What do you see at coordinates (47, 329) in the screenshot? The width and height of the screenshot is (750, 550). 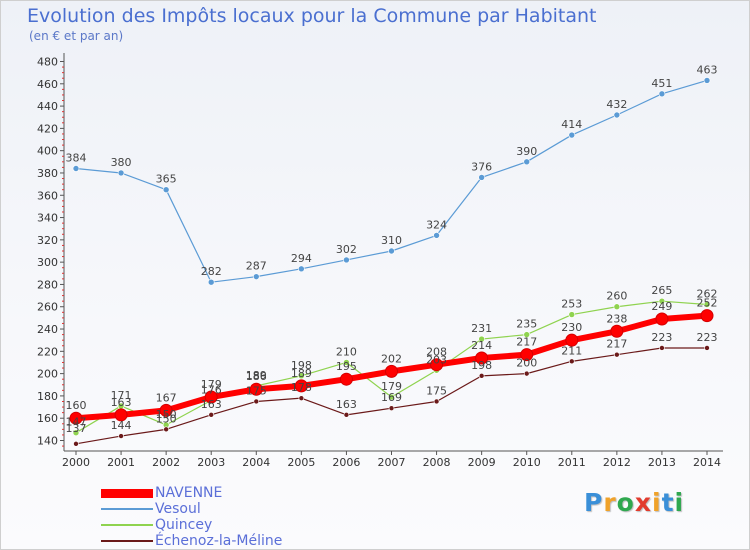 I see `y-tick-label: 240` at bounding box center [47, 329].